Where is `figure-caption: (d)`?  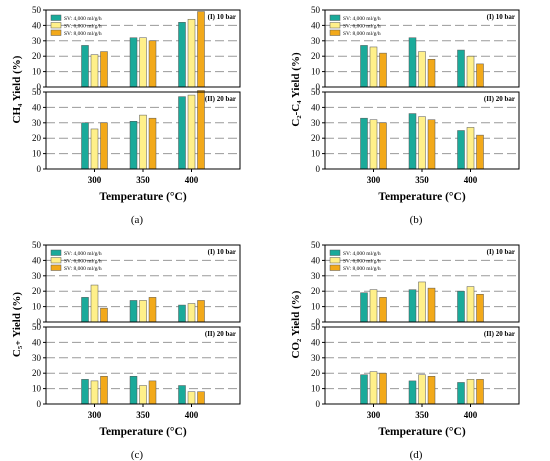
figure-caption: (d) is located at coordinates (416, 455).